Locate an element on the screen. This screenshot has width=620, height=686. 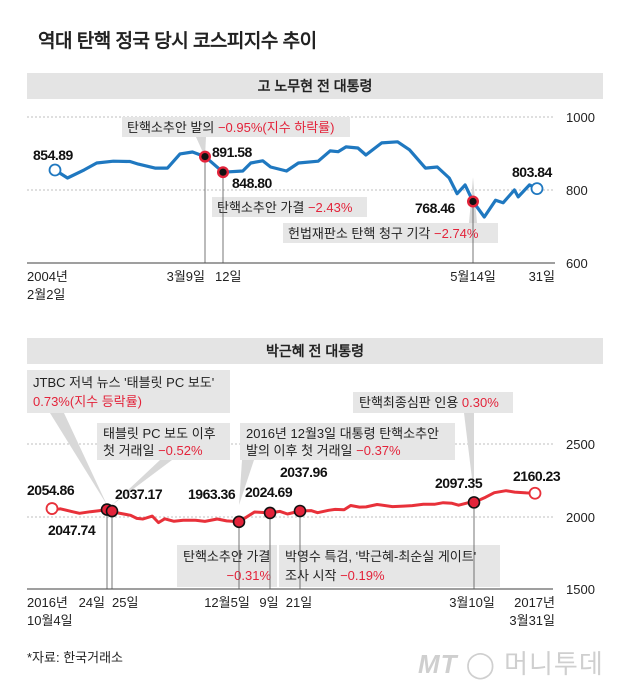
value-label: 848.80 is located at coordinates (252, 183).